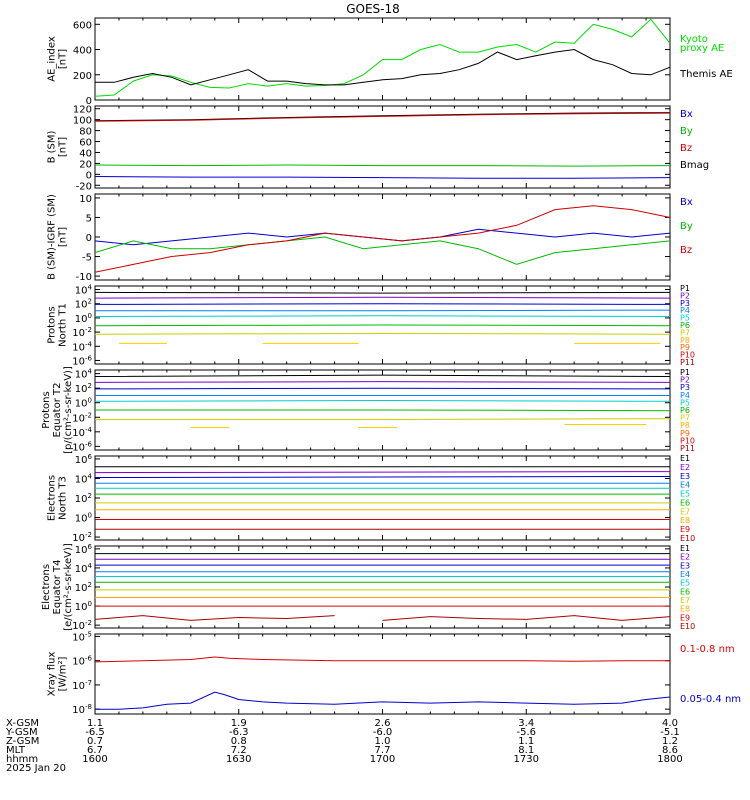  I want to click on y-axis-label: Equator T4, so click(57, 587).